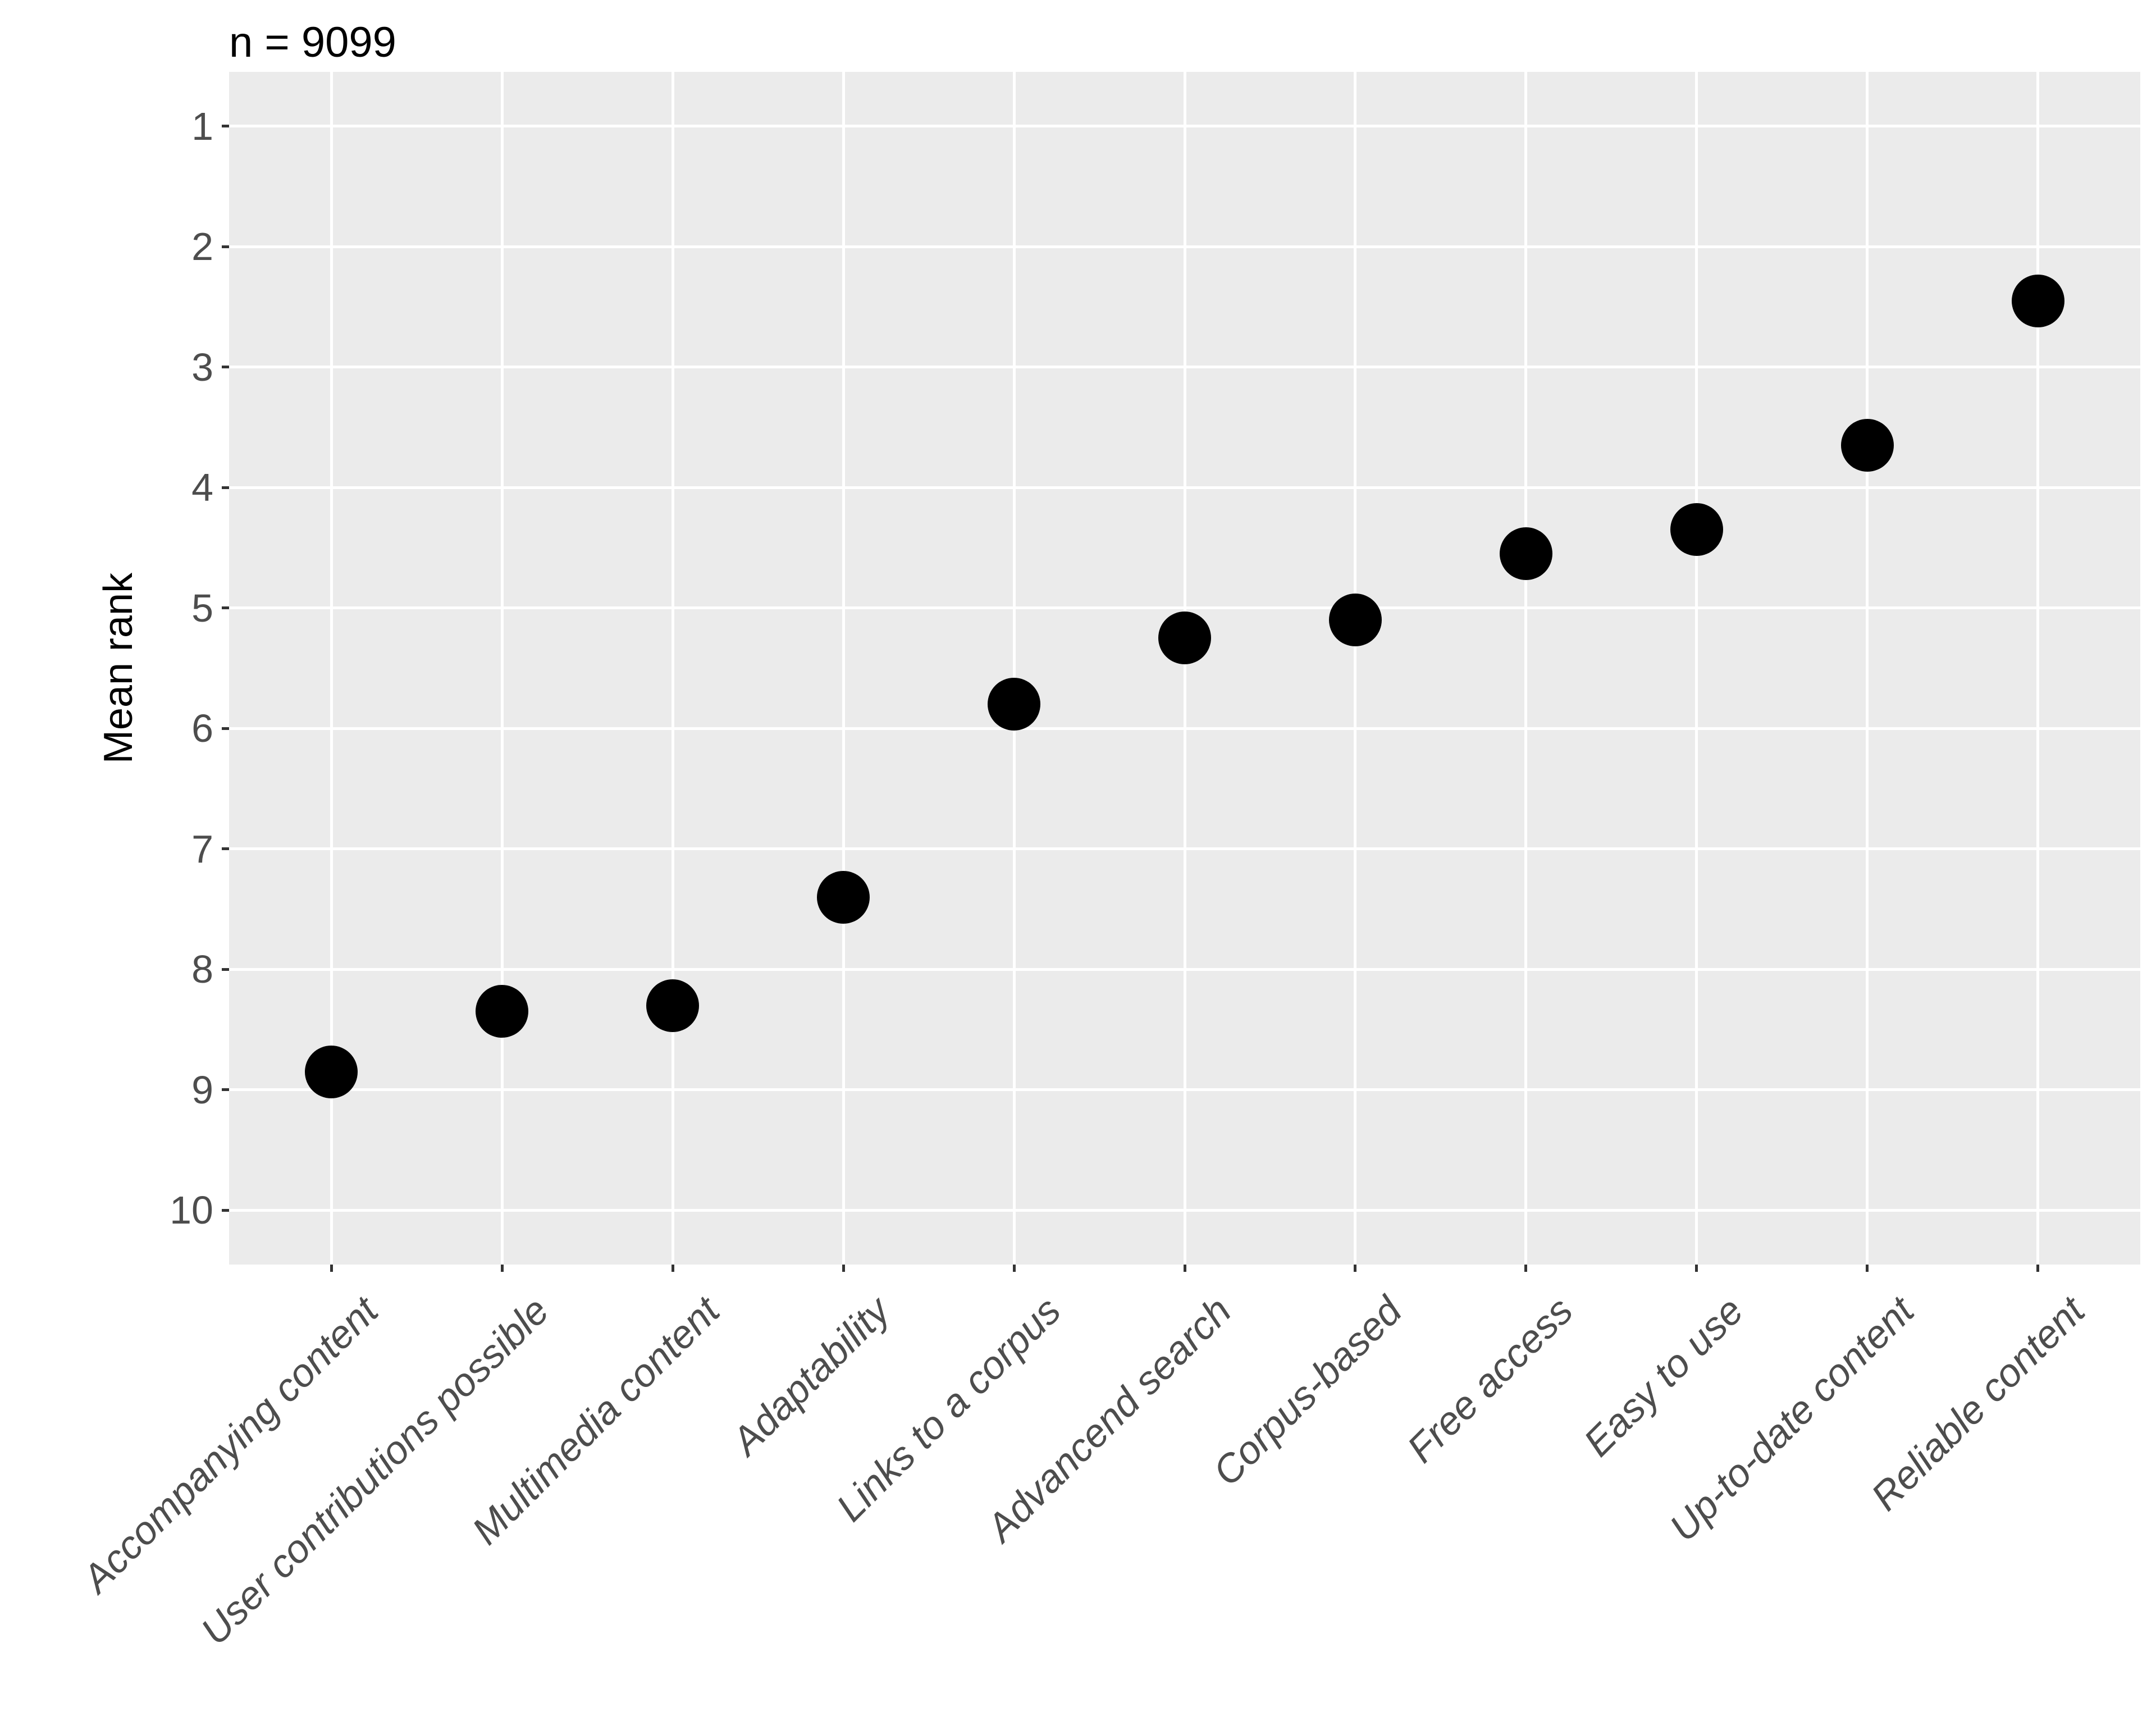 The height and width of the screenshot is (1725, 2156). I want to click on x-category-label: Free access, so click(1489, 1379).